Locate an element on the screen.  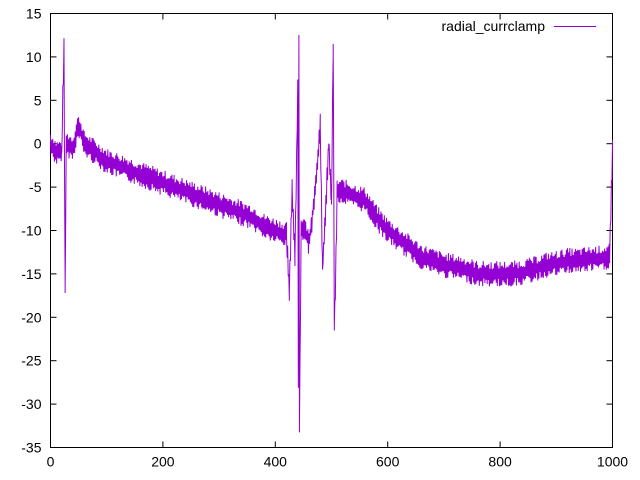
y-tick-label: -15 is located at coordinates (31, 274).